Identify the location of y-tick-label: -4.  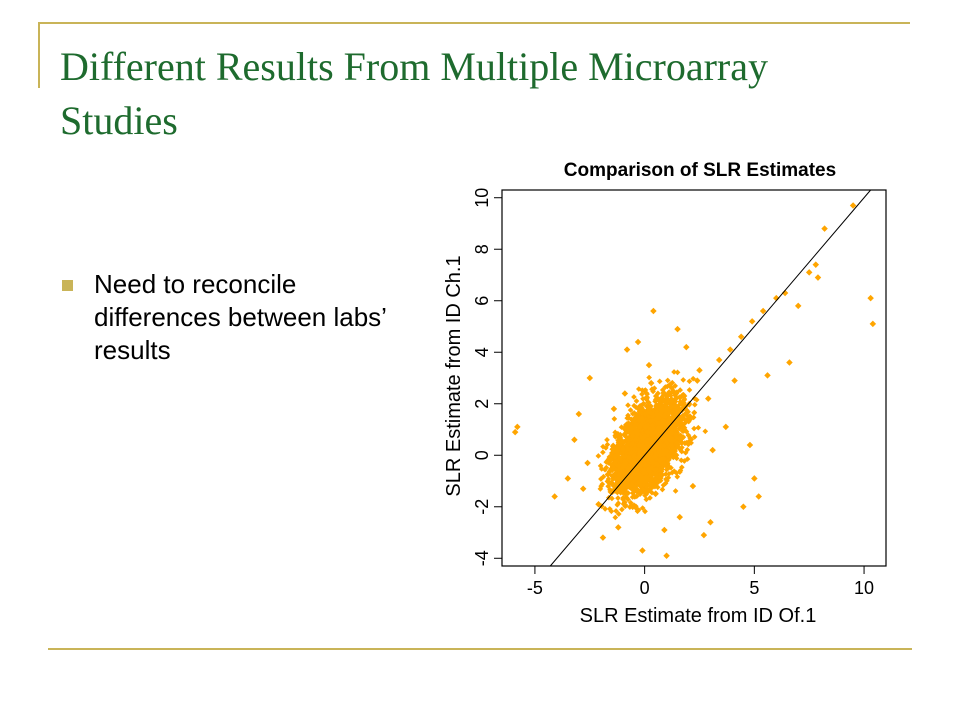
(482, 558).